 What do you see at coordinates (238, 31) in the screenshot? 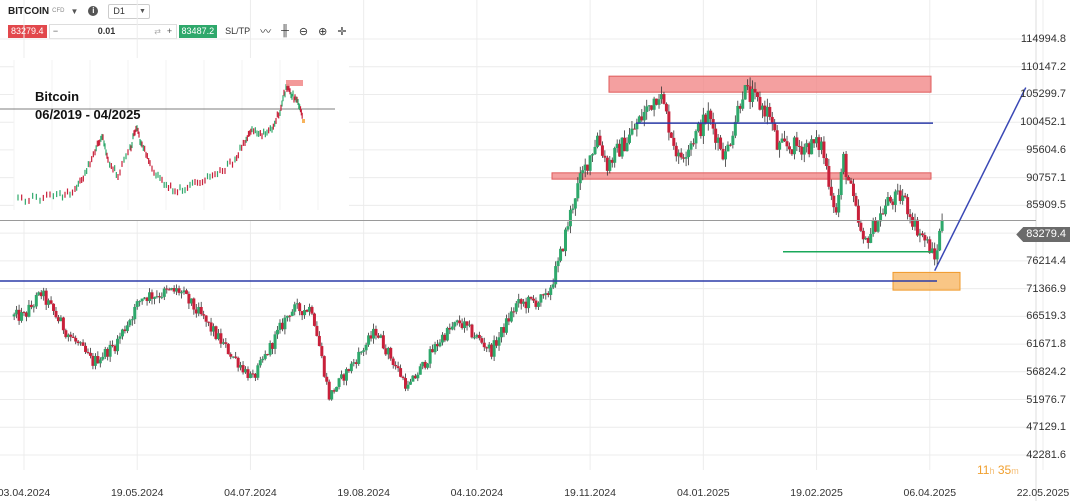
I see `sltp-button: SL/TP` at bounding box center [238, 31].